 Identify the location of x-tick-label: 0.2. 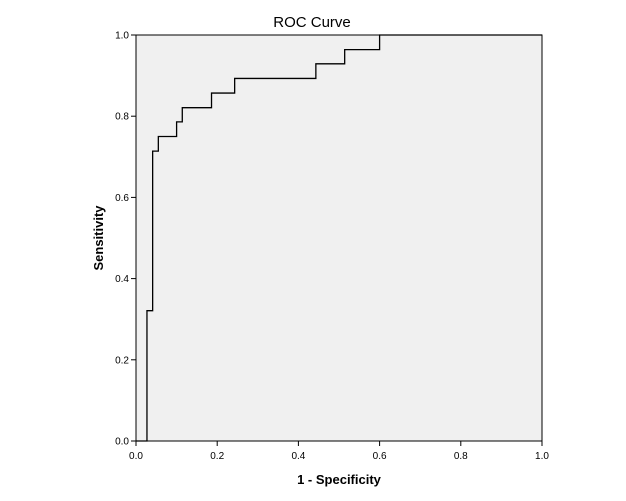
(217, 456).